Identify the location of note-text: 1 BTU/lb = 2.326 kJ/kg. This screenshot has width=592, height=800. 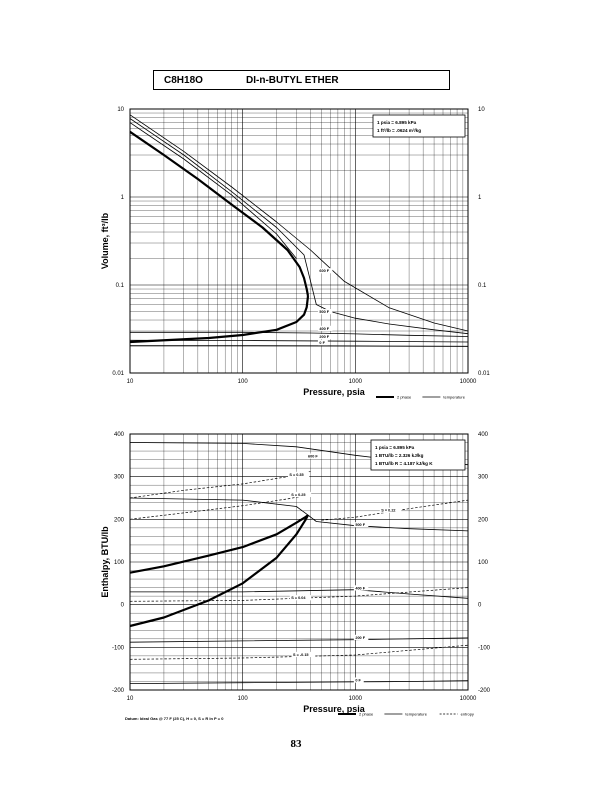
(399, 455).